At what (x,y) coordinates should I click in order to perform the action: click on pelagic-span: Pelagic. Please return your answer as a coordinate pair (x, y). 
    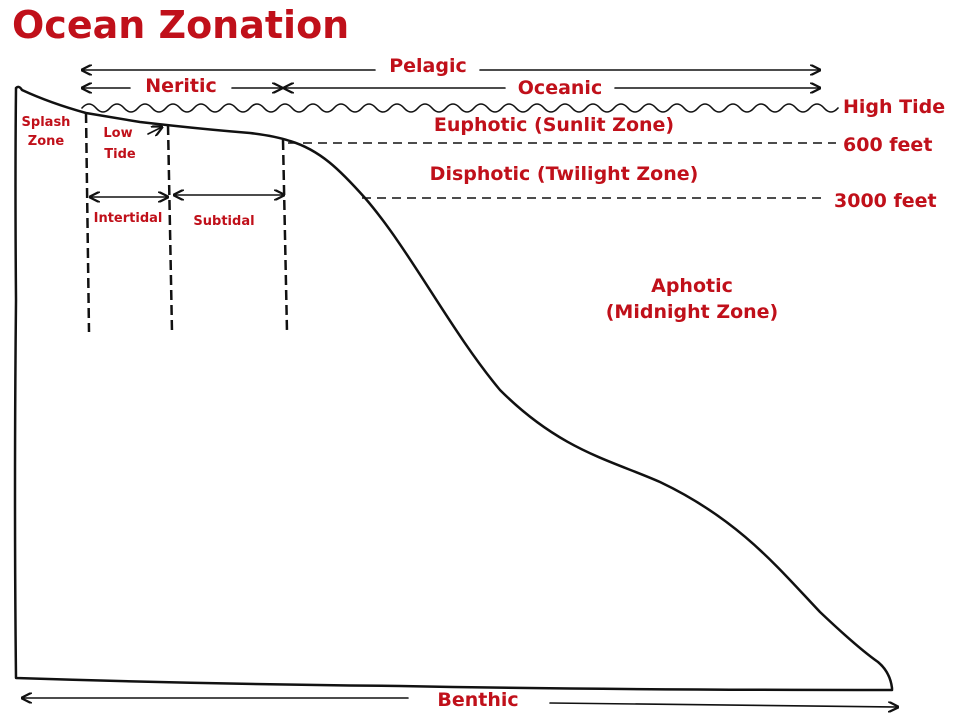
    Looking at the image, I should click on (451, 66).